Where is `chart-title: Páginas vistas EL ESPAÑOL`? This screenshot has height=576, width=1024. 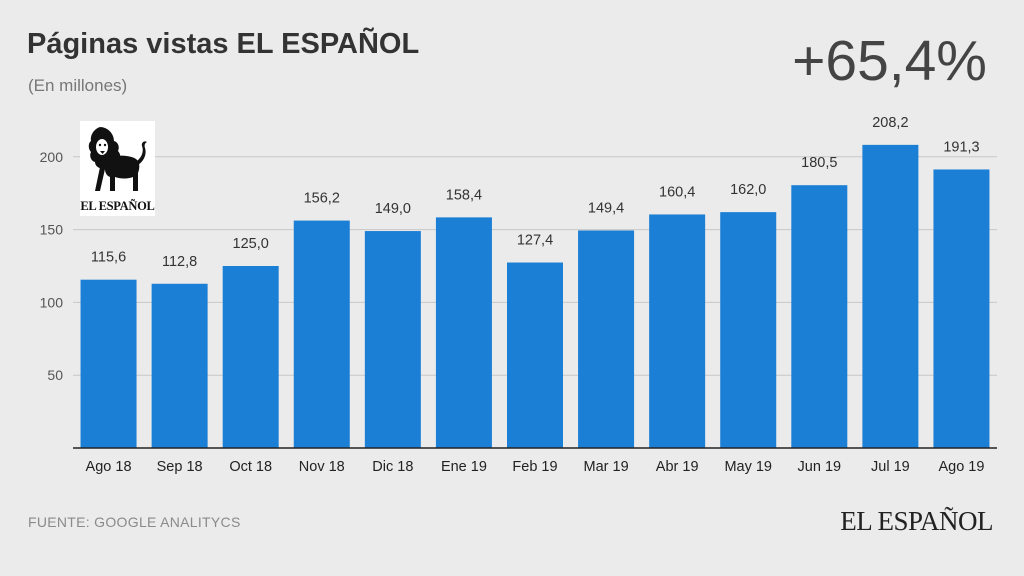 chart-title: Páginas vistas EL ESPAÑOL is located at coordinates (223, 44).